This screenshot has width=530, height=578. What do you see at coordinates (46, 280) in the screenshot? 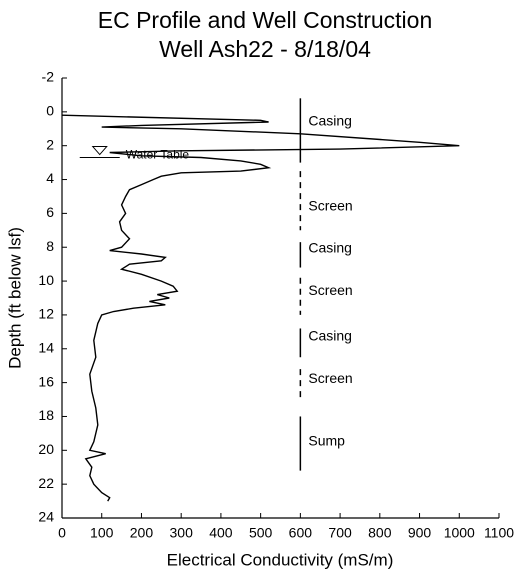
I see `y-tick-label: 10` at bounding box center [46, 280].